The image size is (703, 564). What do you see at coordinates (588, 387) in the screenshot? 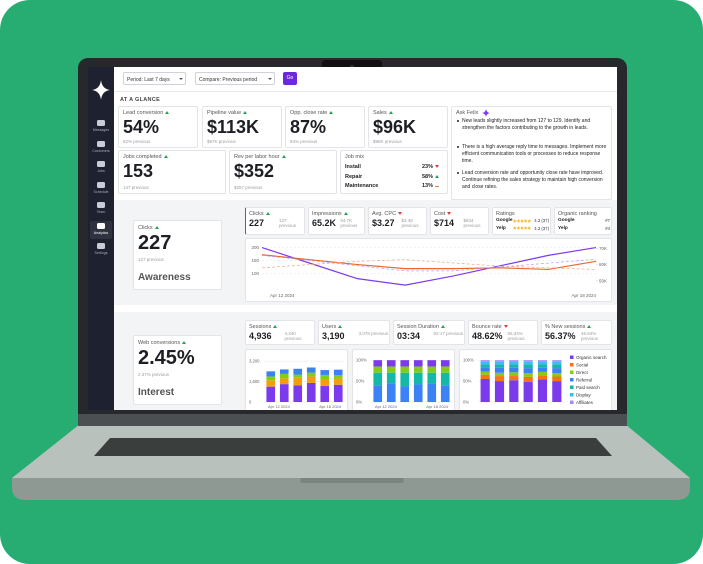
I see `legend-label: Paid search` at bounding box center [588, 387].